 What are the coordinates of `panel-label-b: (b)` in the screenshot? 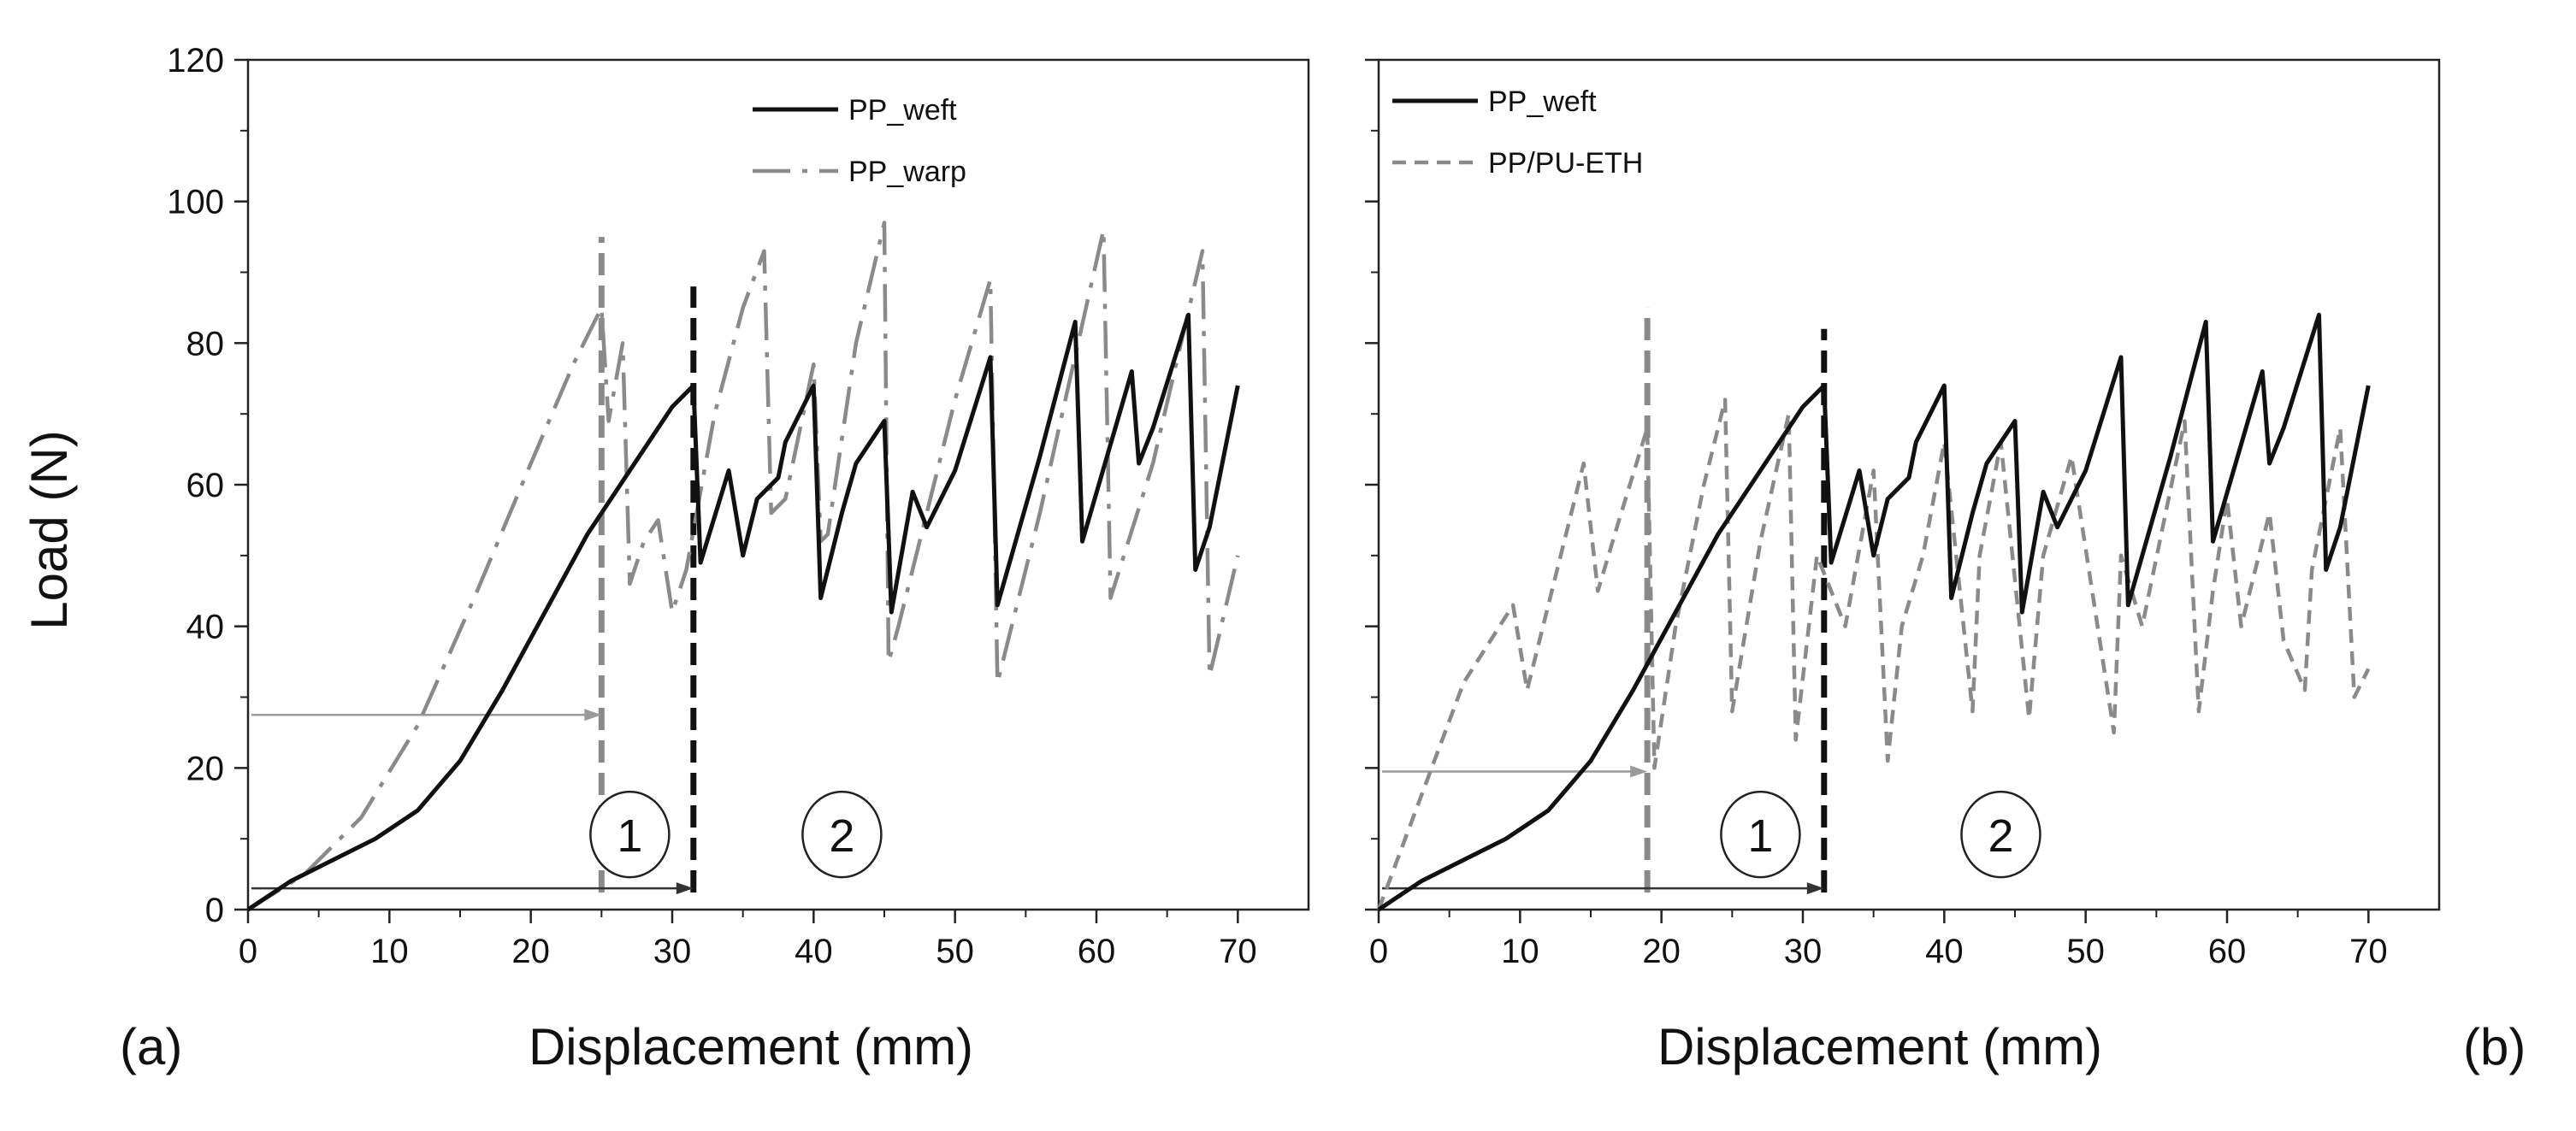 It's located at (2494, 1046).